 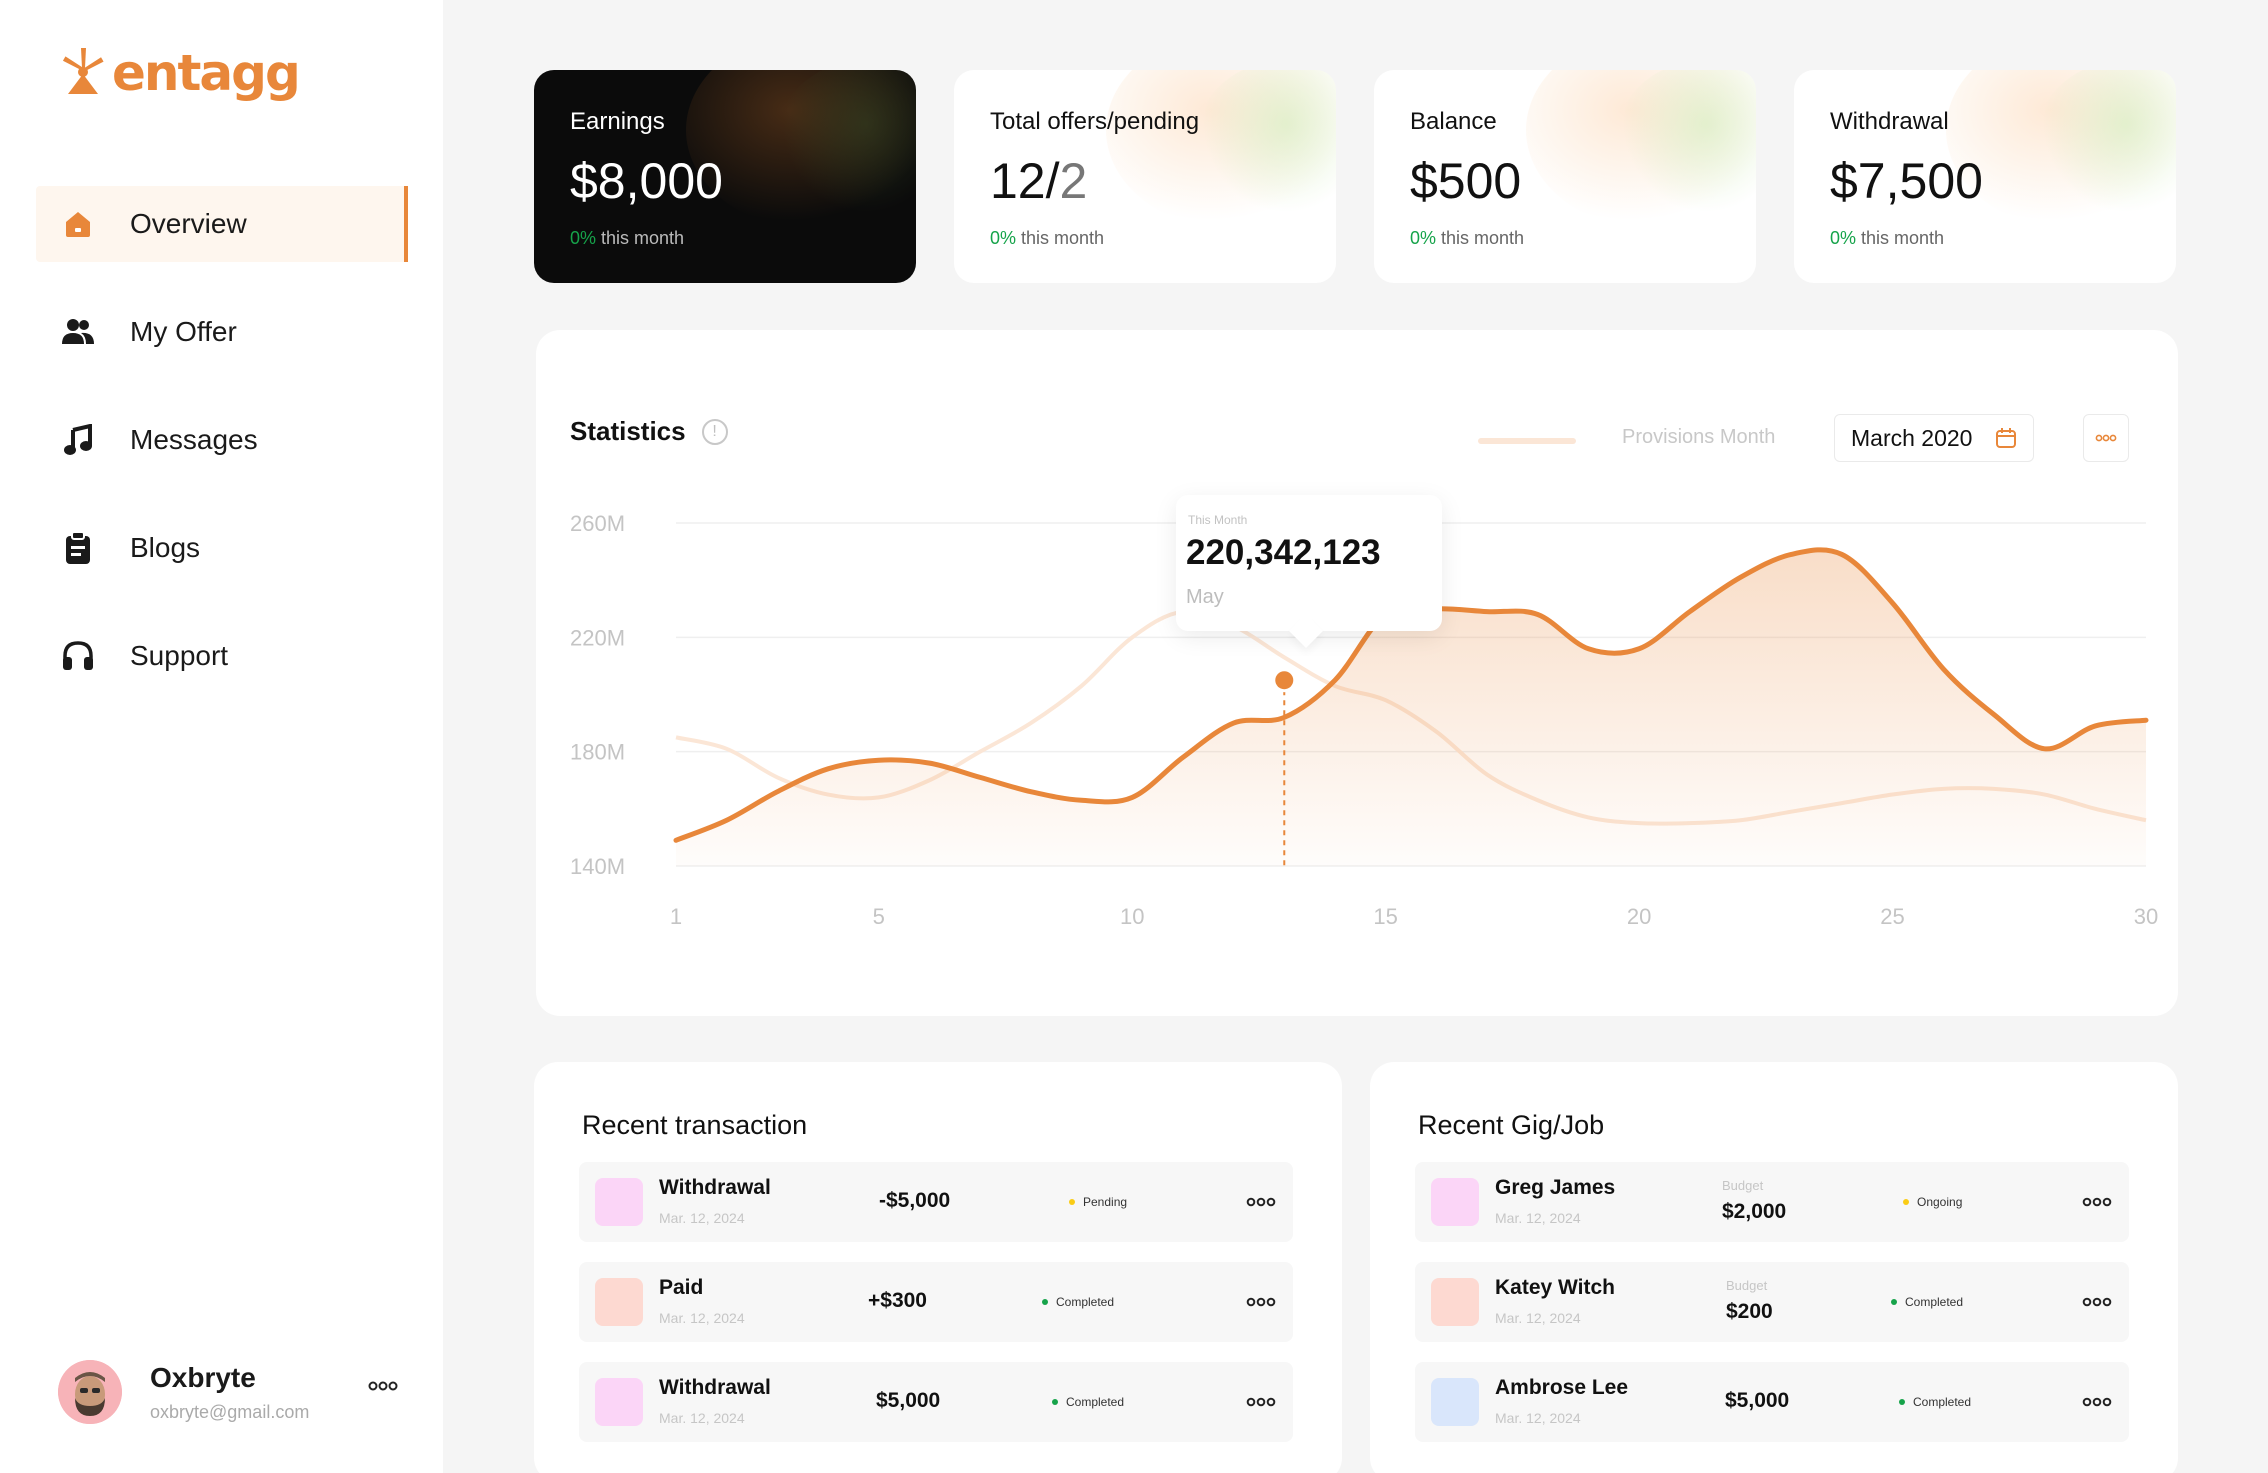 I want to click on tooltip-sub: May, so click(x=1205, y=597).